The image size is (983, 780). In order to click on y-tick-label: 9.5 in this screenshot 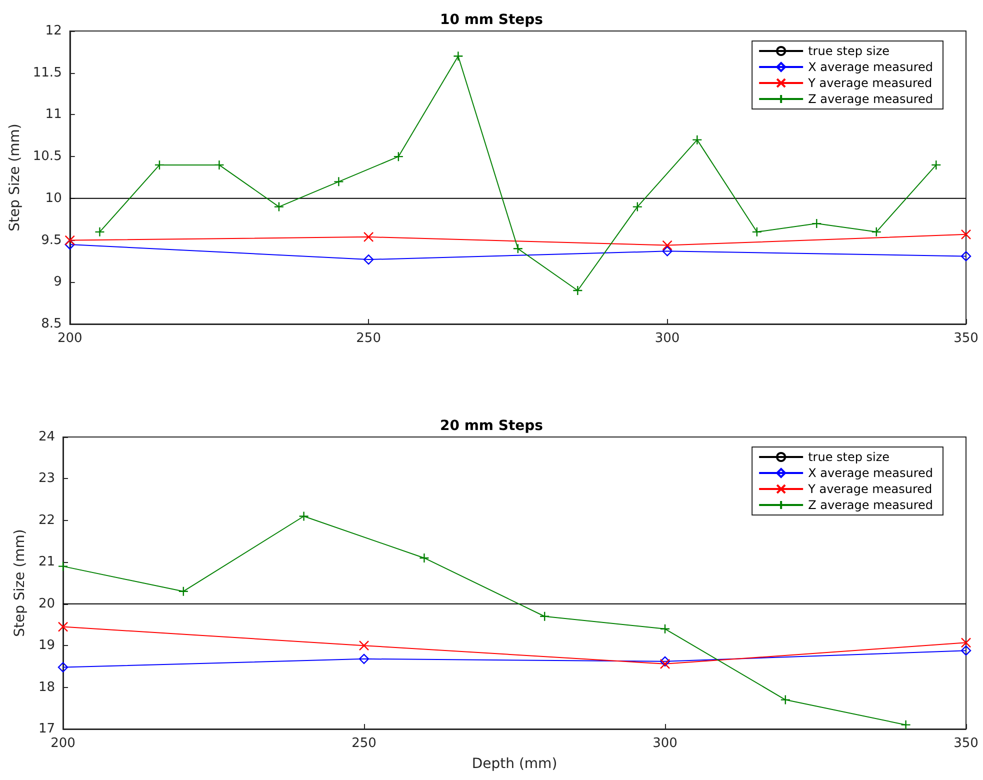, I will do `click(51, 240)`.